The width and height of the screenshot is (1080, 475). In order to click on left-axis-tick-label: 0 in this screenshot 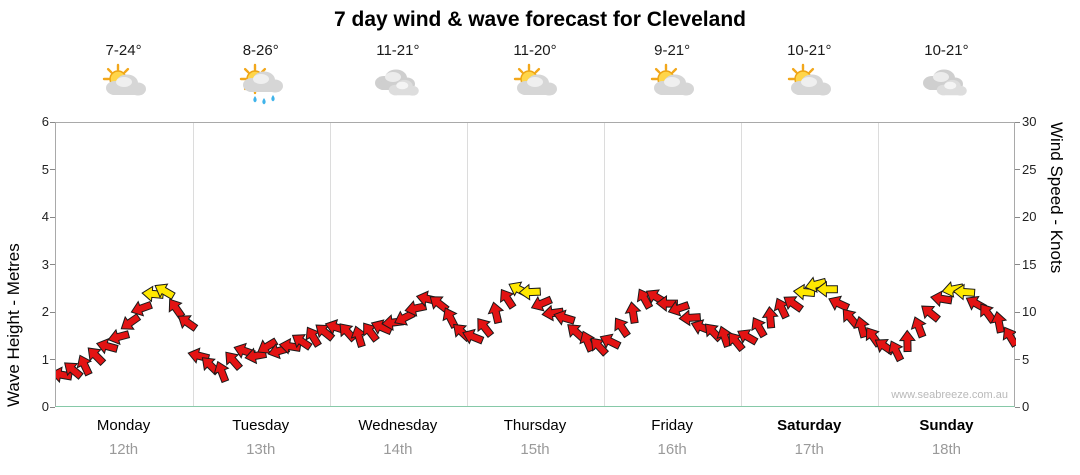, I will do `click(45, 406)`.